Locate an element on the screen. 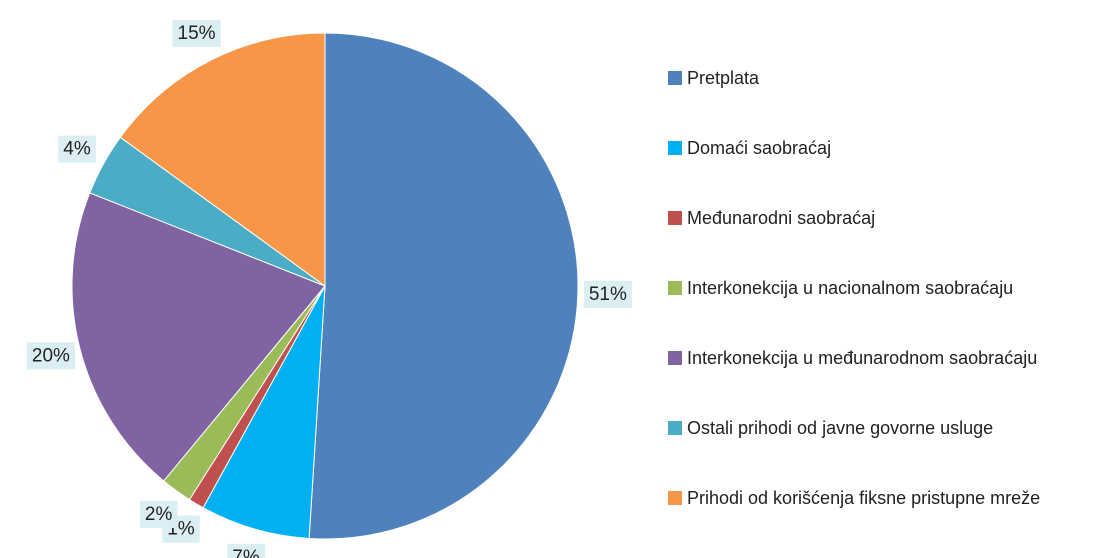 This screenshot has width=1105, height=558. legend-entry: Interkonekcija u međunarodnom saobraćaju is located at coordinates (883, 358).